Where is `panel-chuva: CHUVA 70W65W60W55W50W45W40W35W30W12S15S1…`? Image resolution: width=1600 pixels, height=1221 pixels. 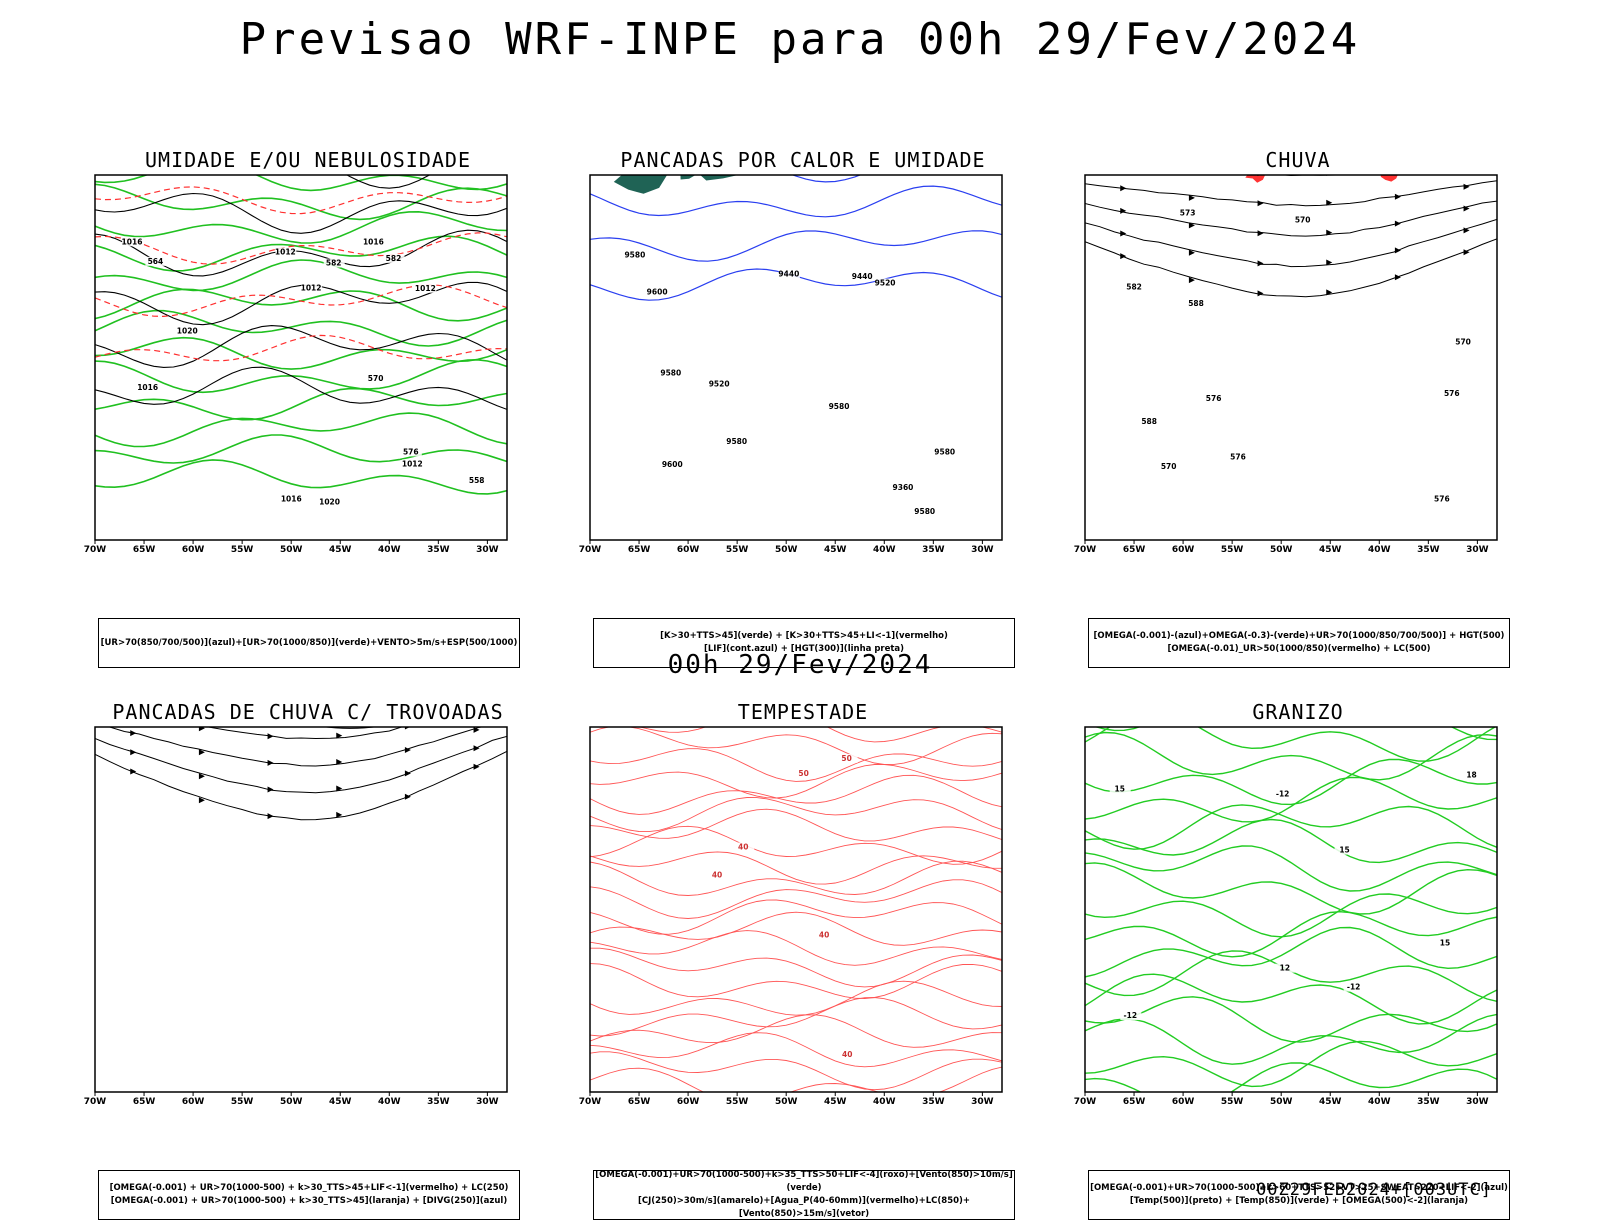 panel-chuva: CHUVA 70W65W60W55W50W45W40W35W30W12S15S1… is located at coordinates (1298, 393).